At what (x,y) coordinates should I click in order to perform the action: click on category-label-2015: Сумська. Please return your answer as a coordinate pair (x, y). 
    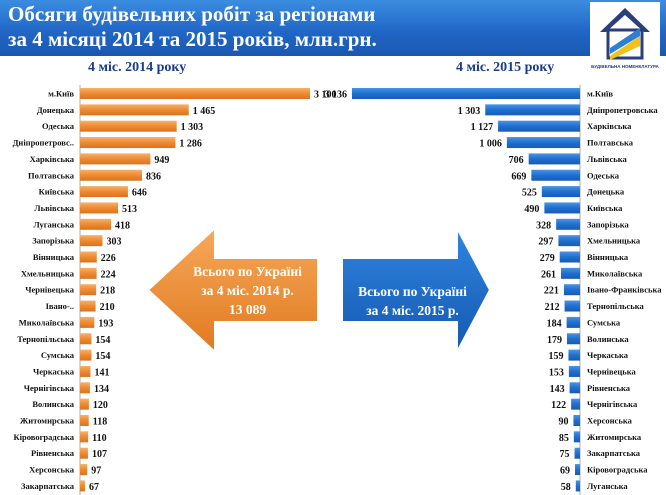
    Looking at the image, I should click on (604, 322).